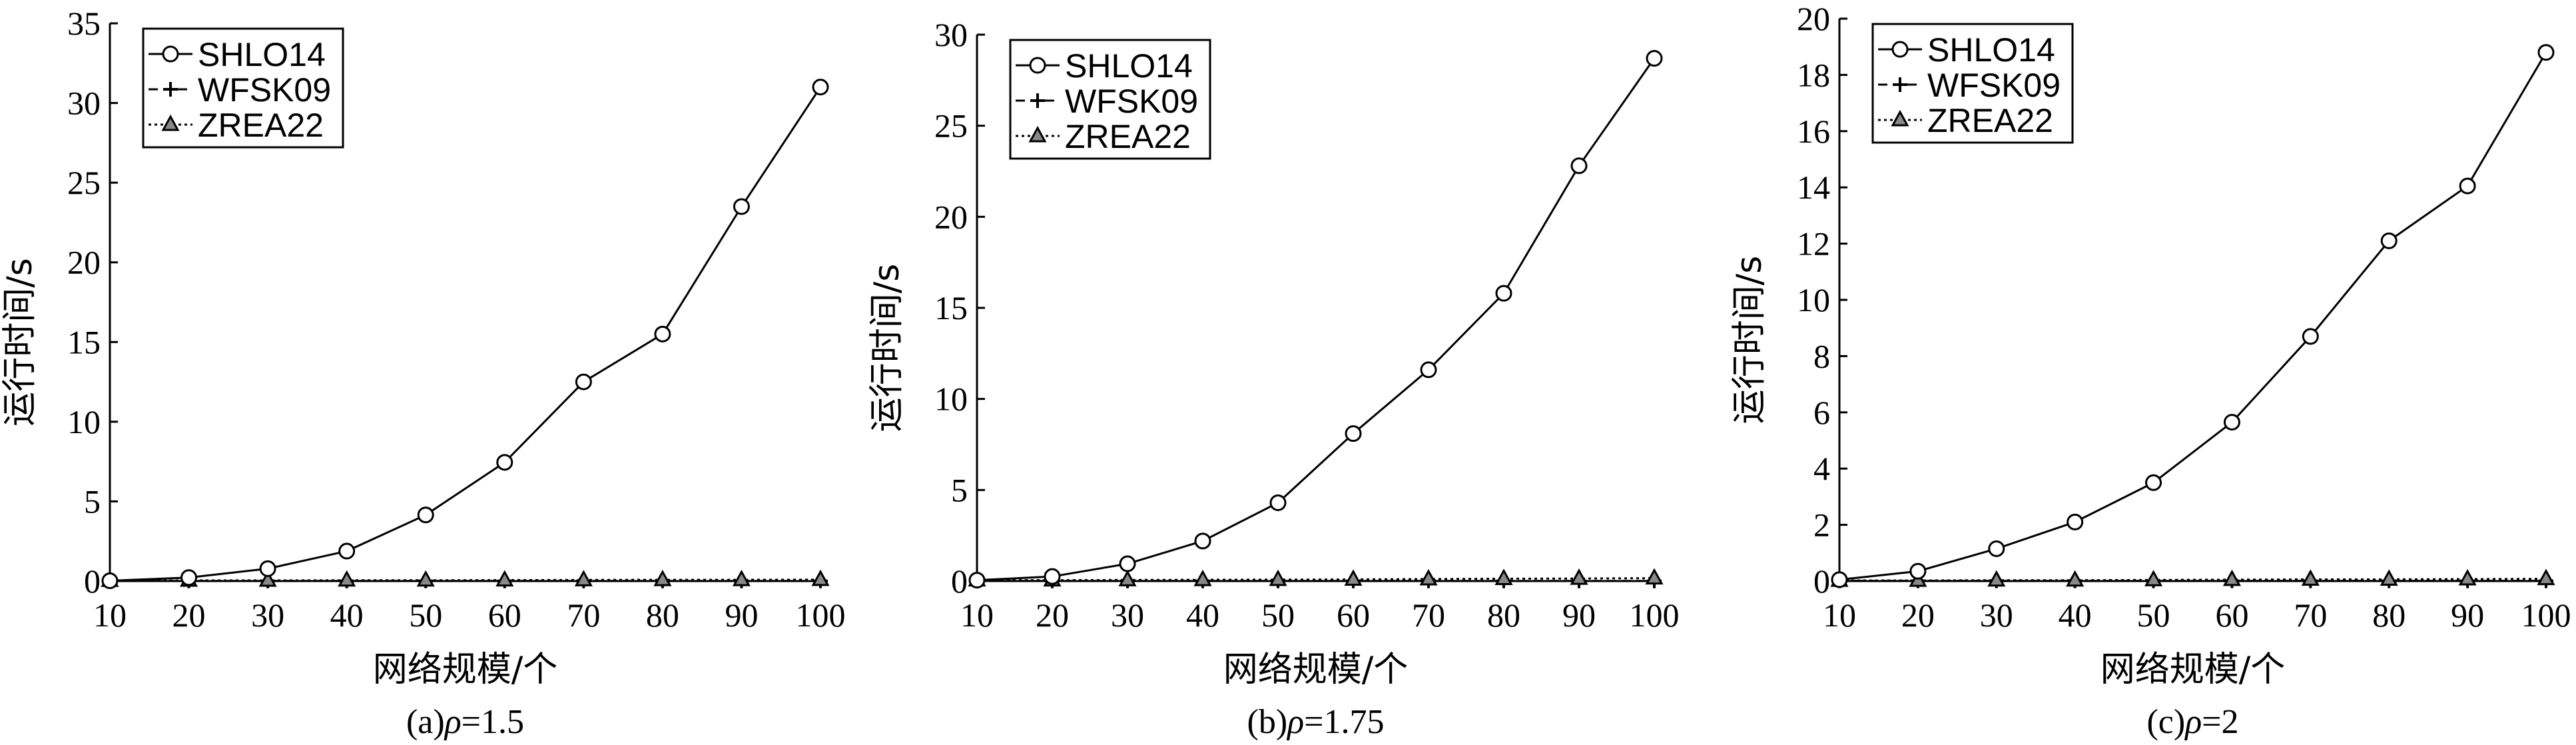 The image size is (2576, 745). Describe the element at coordinates (951, 308) in the screenshot. I see `y-tick-label: 15` at that location.